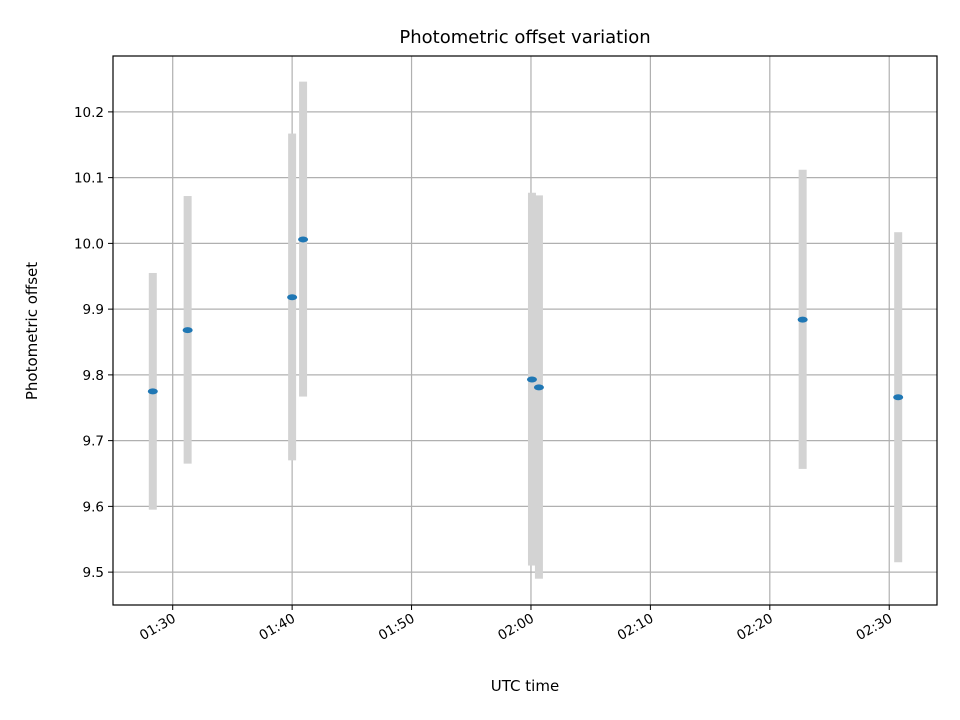 The image size is (960, 720). Describe the element at coordinates (524, 37) in the screenshot. I see `chart-title: Photometric offset variation` at that location.